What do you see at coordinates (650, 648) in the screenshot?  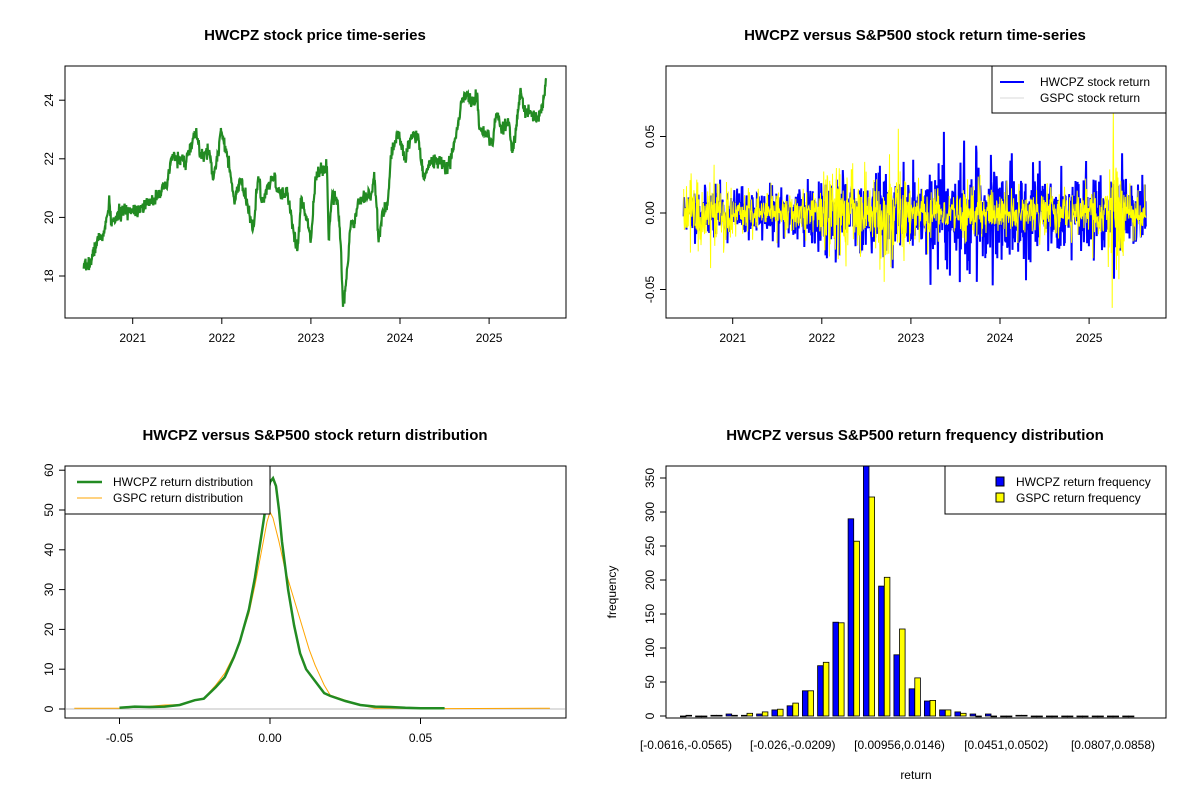 I see `y-tick-label: 100` at bounding box center [650, 648].